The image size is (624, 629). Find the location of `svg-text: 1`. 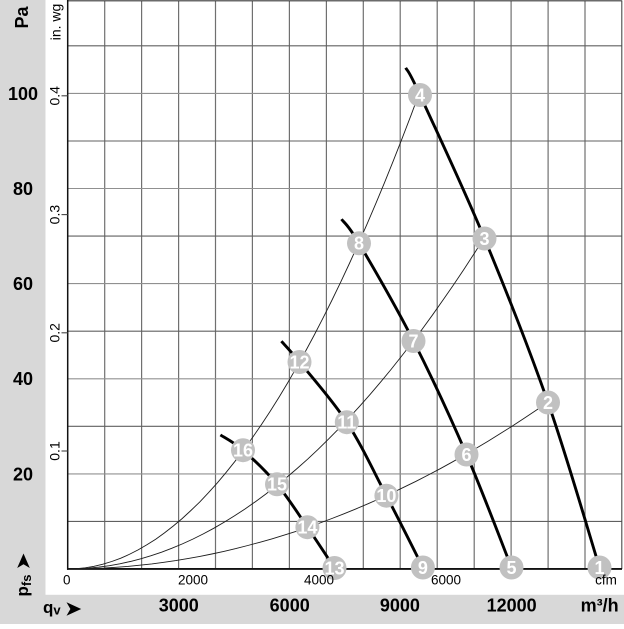

svg-text: 1 is located at coordinates (599, 568).